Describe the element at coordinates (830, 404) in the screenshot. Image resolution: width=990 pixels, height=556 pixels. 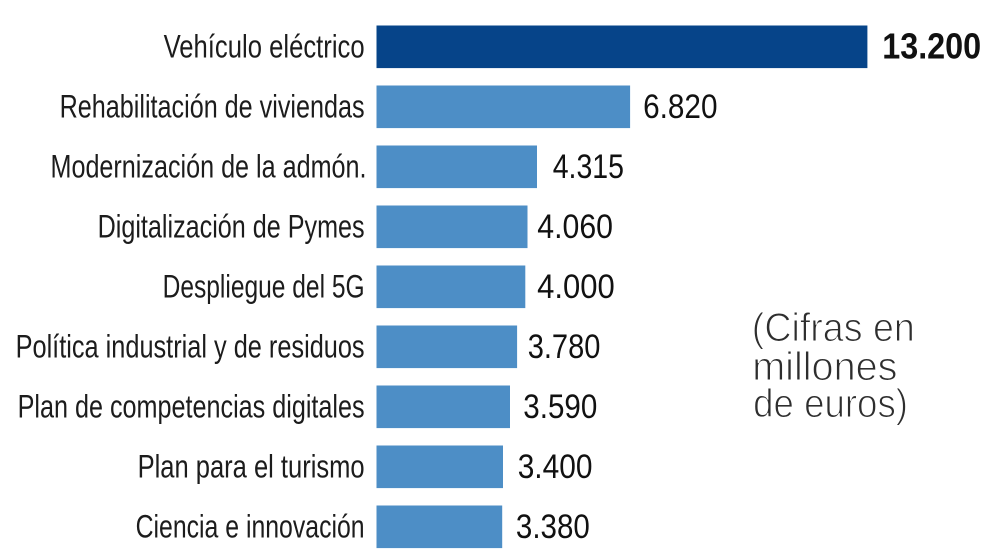
I see `svg-text: de euros)` at that location.